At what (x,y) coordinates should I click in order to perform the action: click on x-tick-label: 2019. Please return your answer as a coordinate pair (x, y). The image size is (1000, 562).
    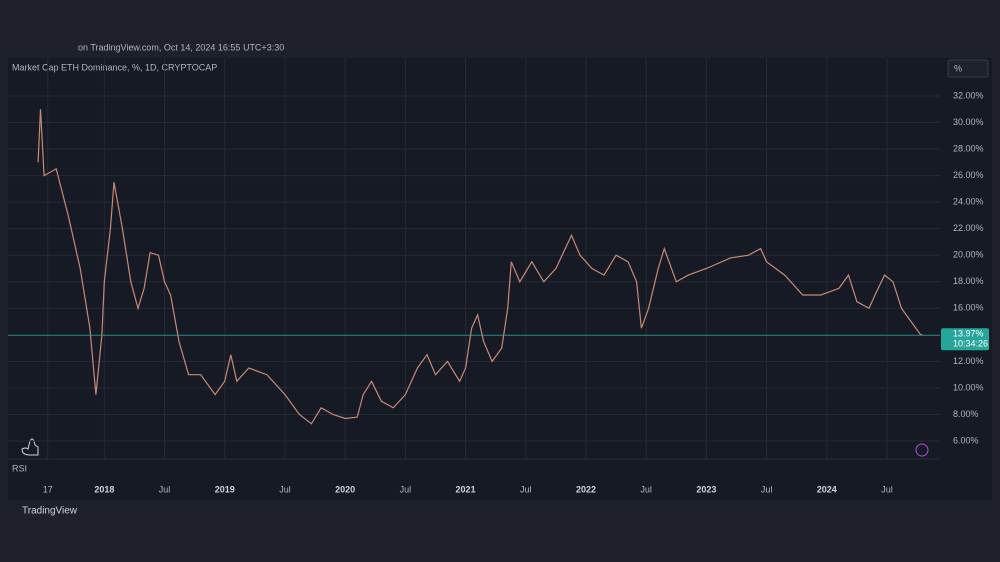
    Looking at the image, I should click on (225, 489).